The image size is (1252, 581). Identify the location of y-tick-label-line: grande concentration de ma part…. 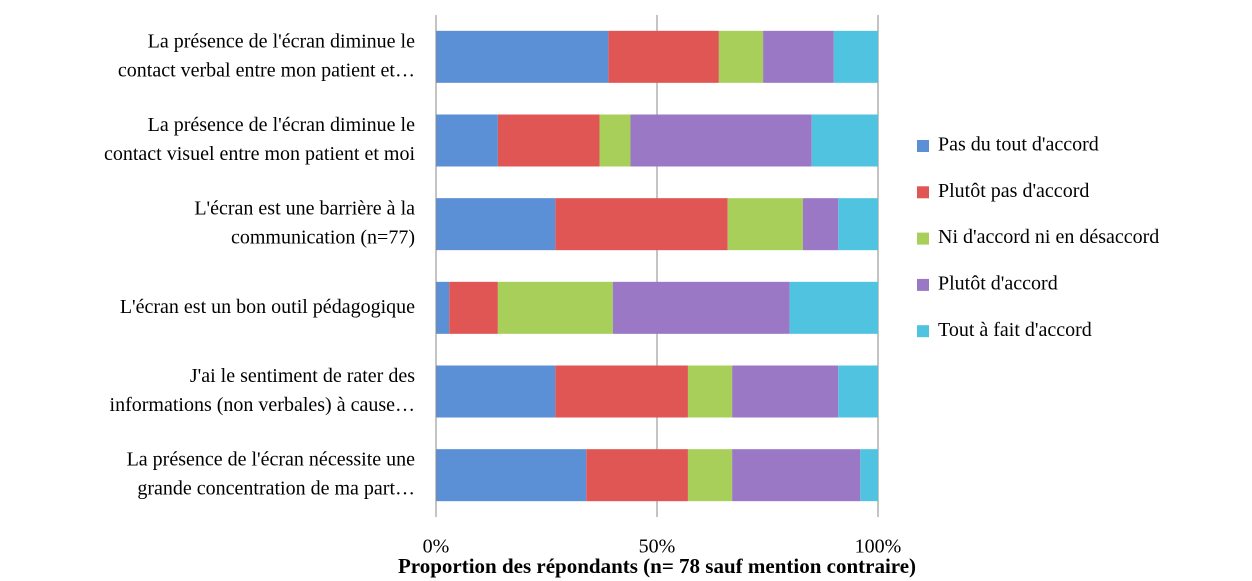
(276, 488).